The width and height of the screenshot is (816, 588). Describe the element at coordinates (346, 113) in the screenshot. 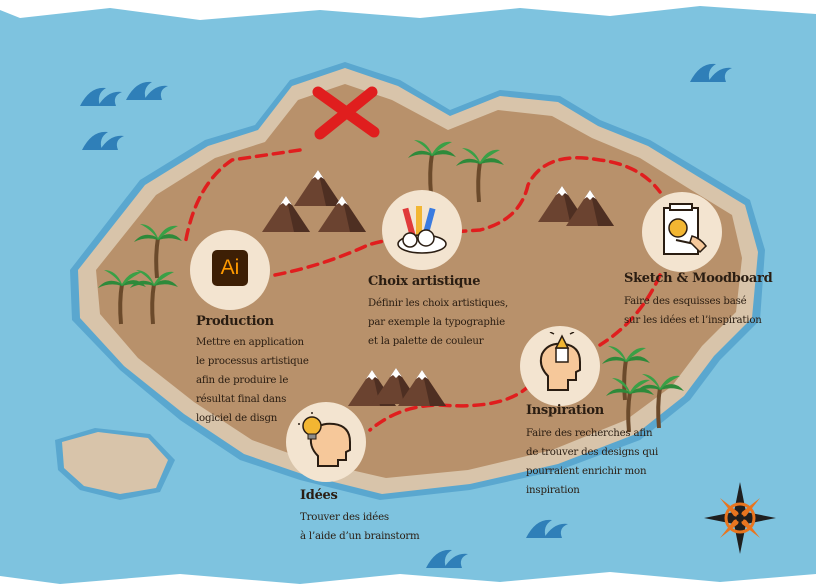

I see `x-mark-icon` at that location.